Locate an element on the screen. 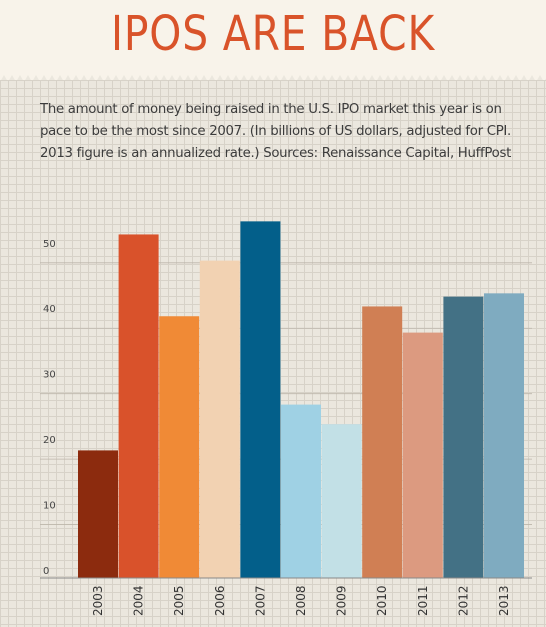  bar-2012 is located at coordinates (463, 437).